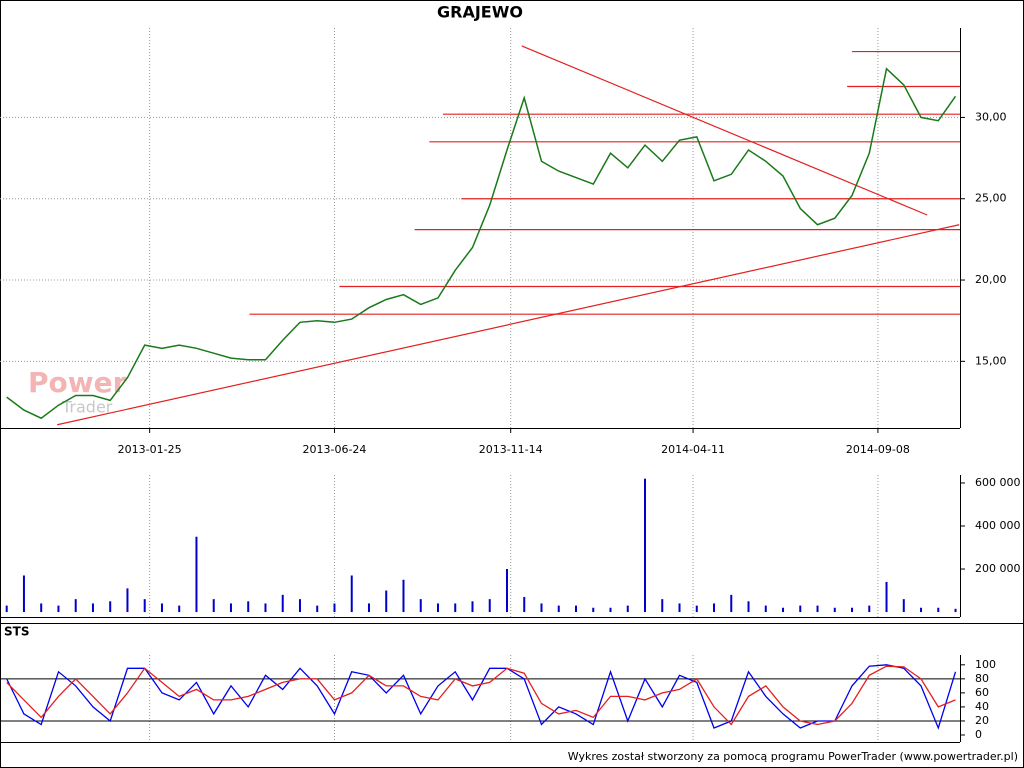 The image size is (1024, 768). Describe the element at coordinates (982, 678) in the screenshot. I see `y-tick-label: 80` at that location.